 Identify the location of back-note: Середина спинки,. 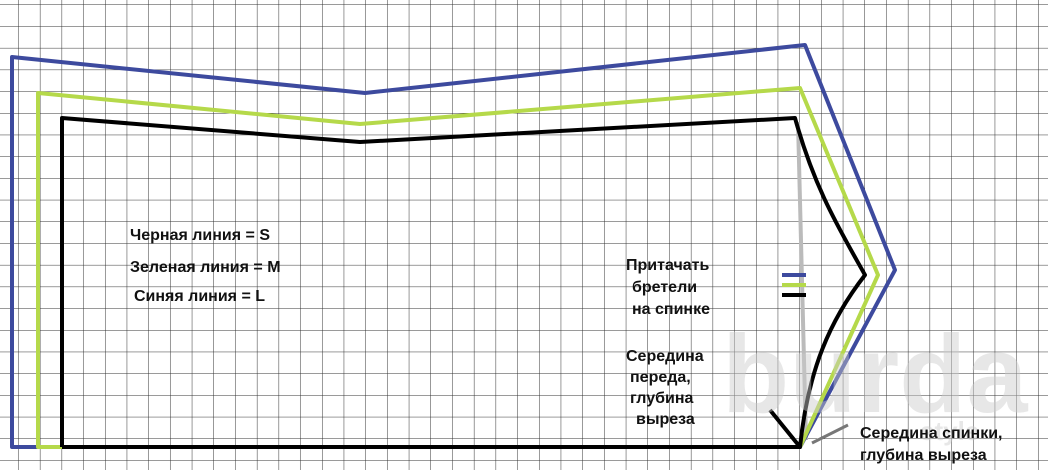
(931, 433).